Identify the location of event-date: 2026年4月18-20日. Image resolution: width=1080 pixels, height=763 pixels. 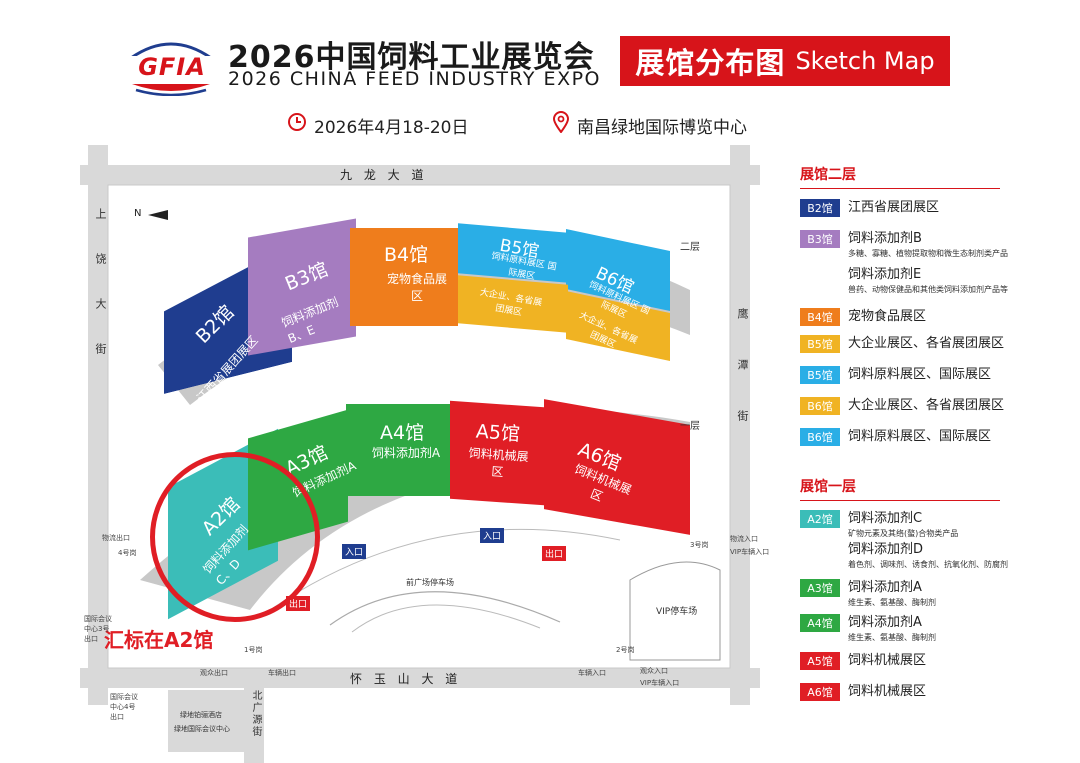
(391, 128).